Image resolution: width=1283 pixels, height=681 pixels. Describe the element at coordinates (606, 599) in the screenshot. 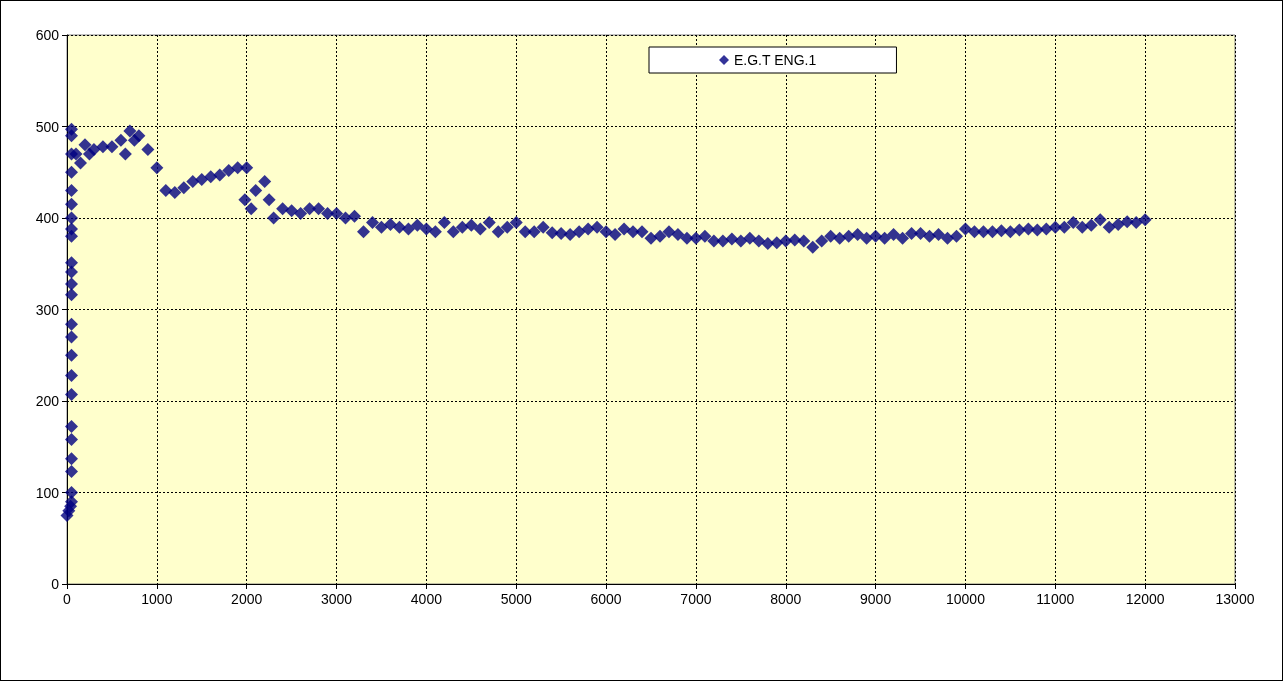

I see `x-tick-label: 6000` at that location.